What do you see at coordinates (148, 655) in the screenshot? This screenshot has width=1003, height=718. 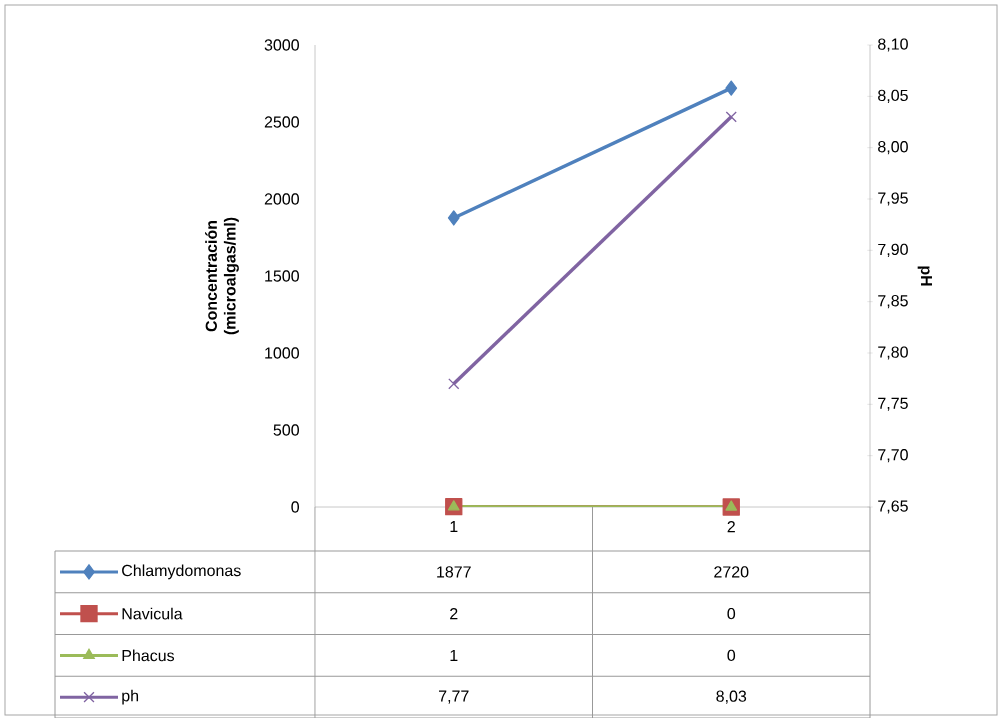 I see `legend-label: Phacus` at bounding box center [148, 655].